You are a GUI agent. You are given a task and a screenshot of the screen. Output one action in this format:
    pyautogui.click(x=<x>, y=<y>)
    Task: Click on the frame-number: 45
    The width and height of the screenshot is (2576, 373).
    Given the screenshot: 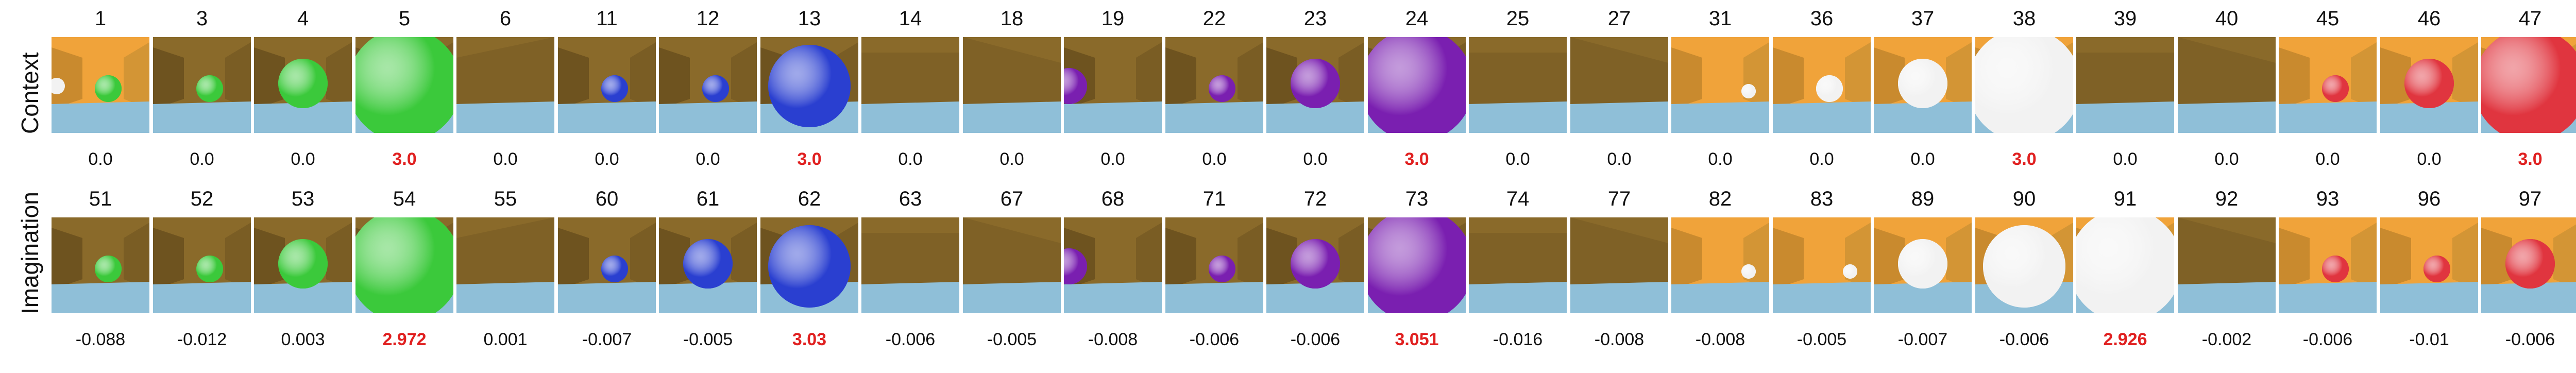 What is the action you would take?
    pyautogui.click(x=2328, y=18)
    